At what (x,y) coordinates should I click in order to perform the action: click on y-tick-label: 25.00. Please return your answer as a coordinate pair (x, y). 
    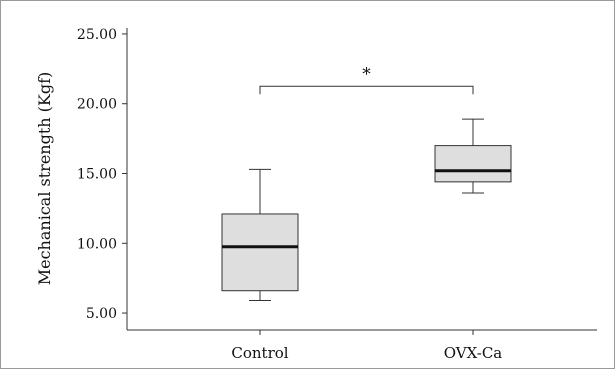
    Looking at the image, I should click on (97, 35).